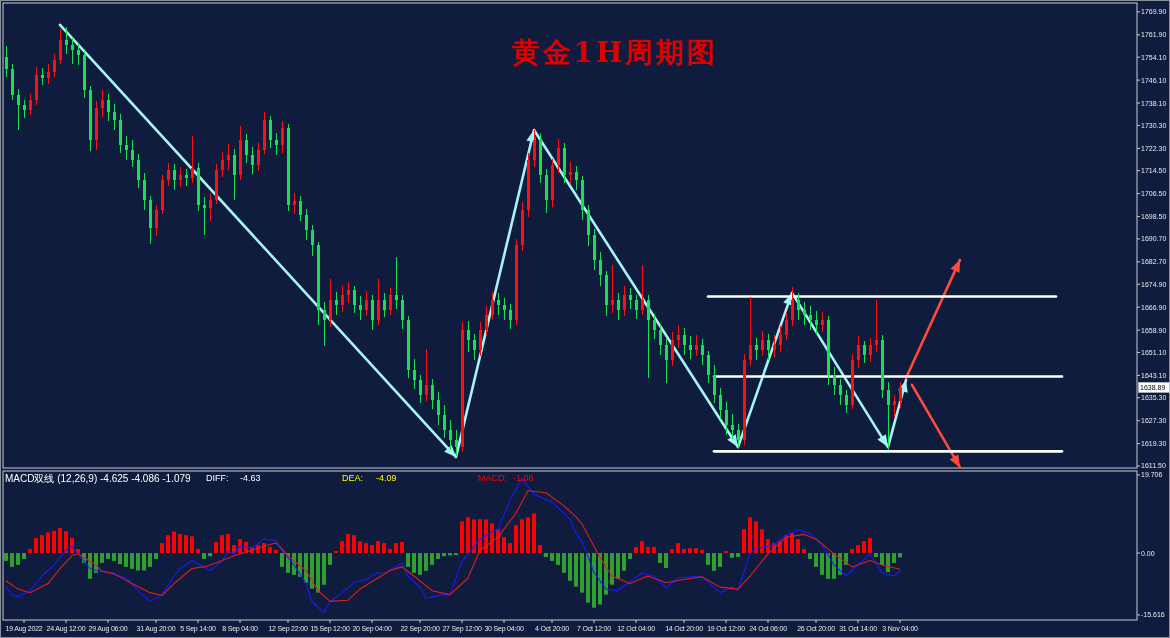  I want to click on annotation: -1.08, so click(523, 478).